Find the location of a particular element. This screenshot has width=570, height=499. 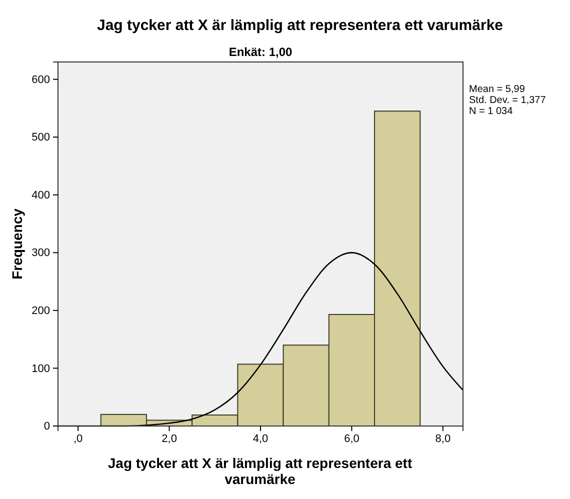

chart-subtitle: Enkät: 1,00 is located at coordinates (260, 52).